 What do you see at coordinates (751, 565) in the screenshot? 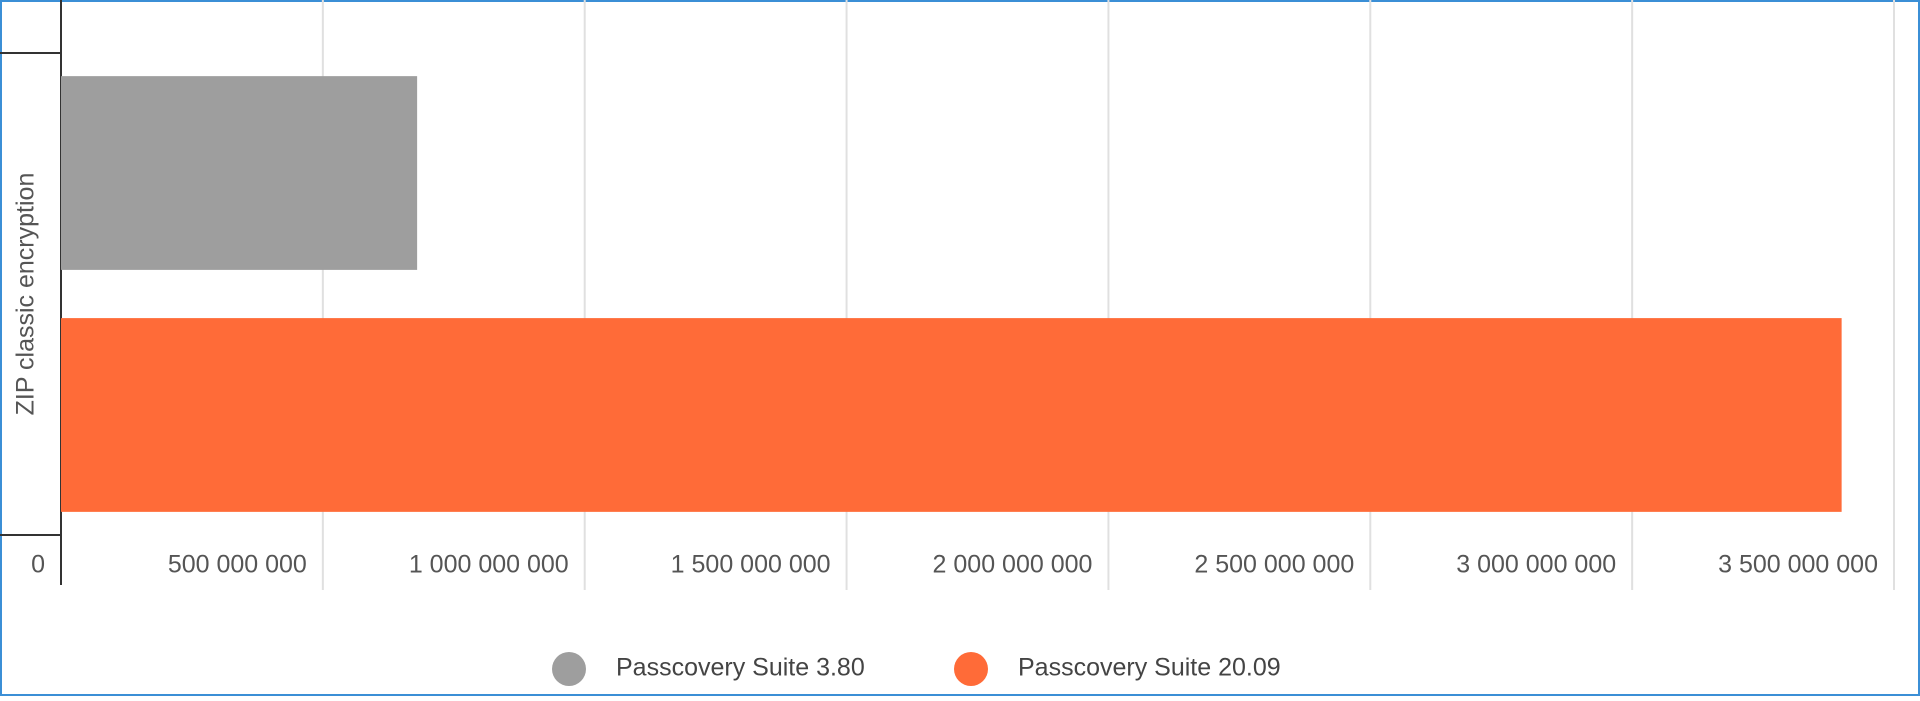
I see `x-tick-label: 1 500 000 000` at bounding box center [751, 565].